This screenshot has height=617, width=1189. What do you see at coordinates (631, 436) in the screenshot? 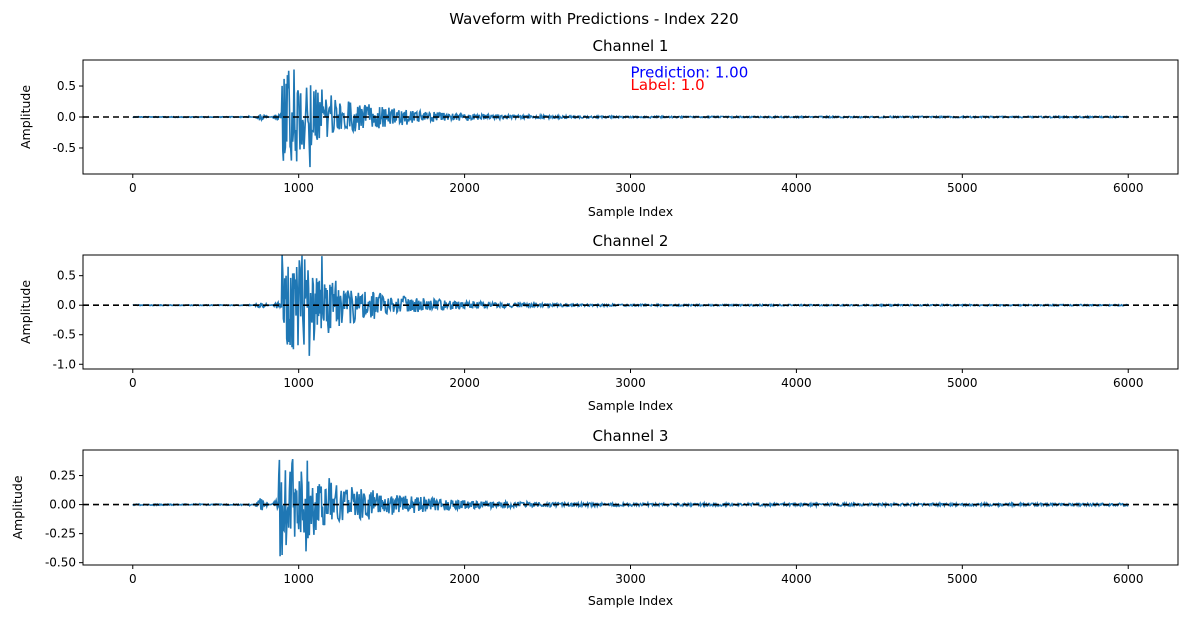
I see `chart-title: Channel 3` at bounding box center [631, 436].